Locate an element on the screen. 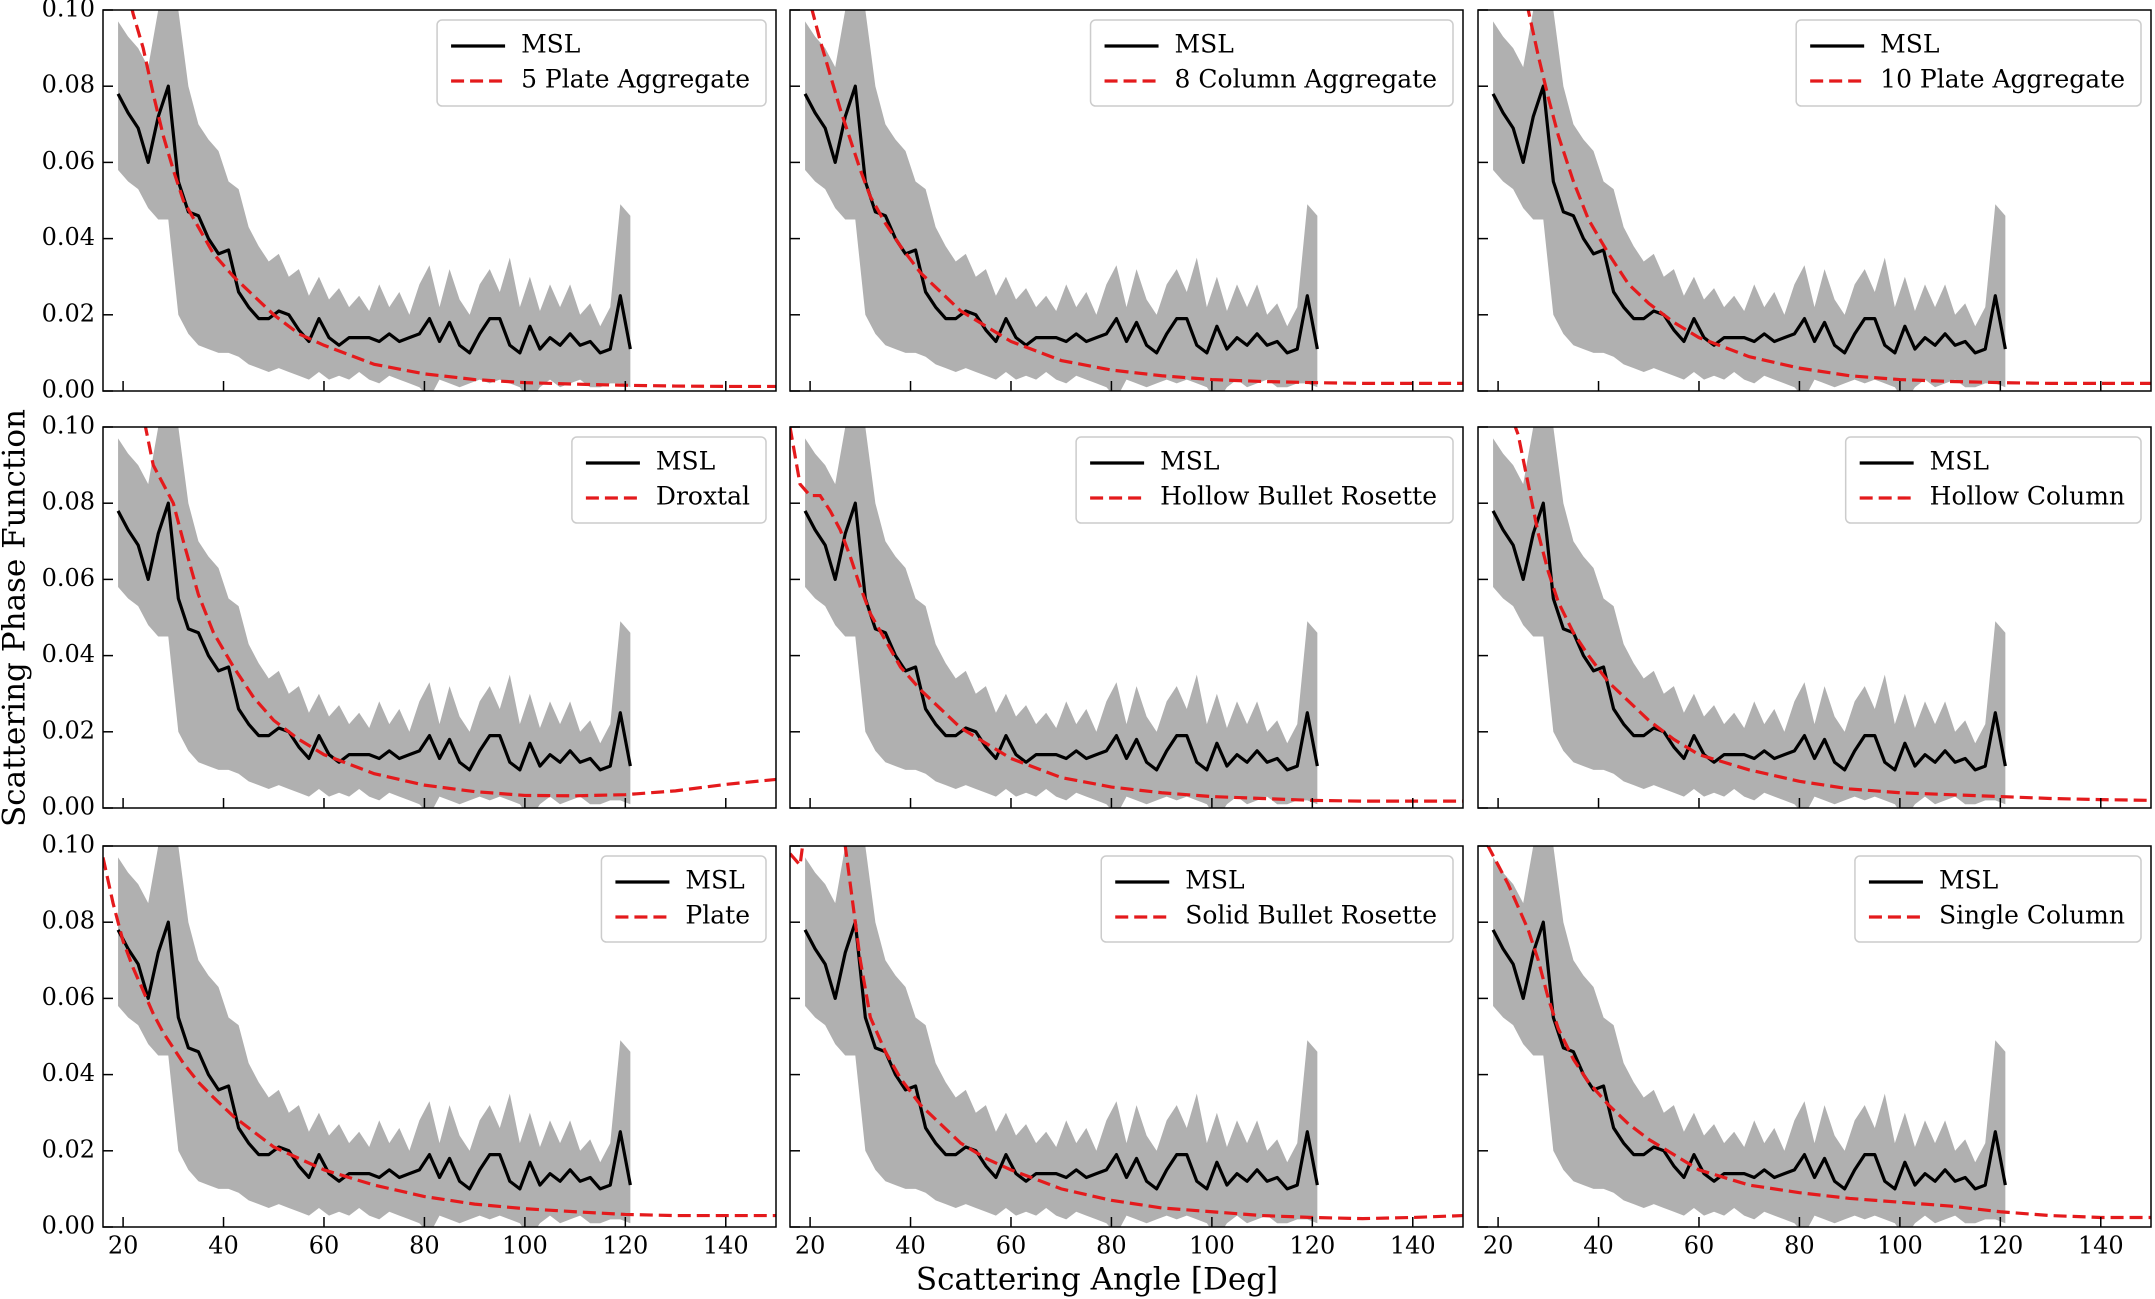  legend: MSL Single Column is located at coordinates (1998, 899).